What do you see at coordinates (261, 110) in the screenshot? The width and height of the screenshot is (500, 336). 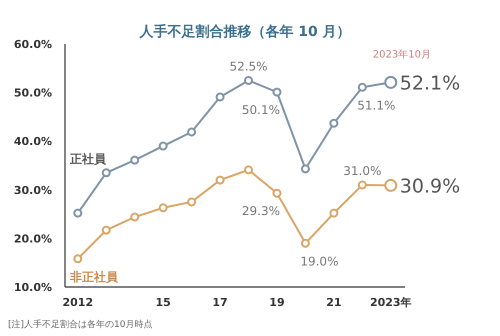 I see `data-label: 50.1%` at bounding box center [261, 110].